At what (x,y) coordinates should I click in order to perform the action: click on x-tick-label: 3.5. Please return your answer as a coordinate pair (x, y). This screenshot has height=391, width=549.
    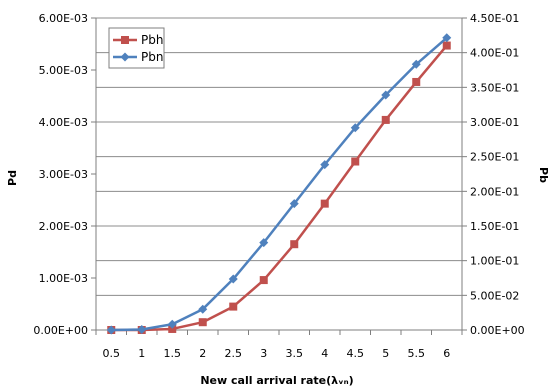
    Looking at the image, I should click on (295, 353).